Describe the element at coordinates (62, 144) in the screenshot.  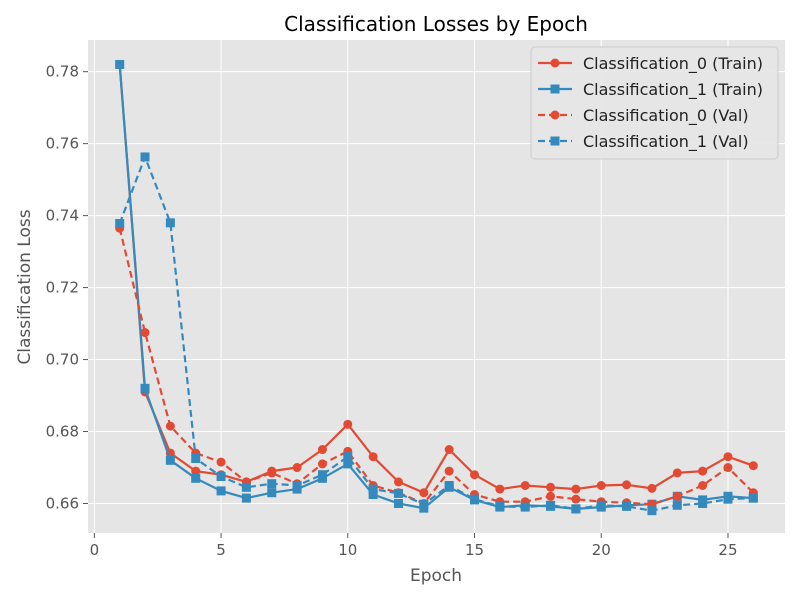
I see `y-tick-label: 0.76` at that location.